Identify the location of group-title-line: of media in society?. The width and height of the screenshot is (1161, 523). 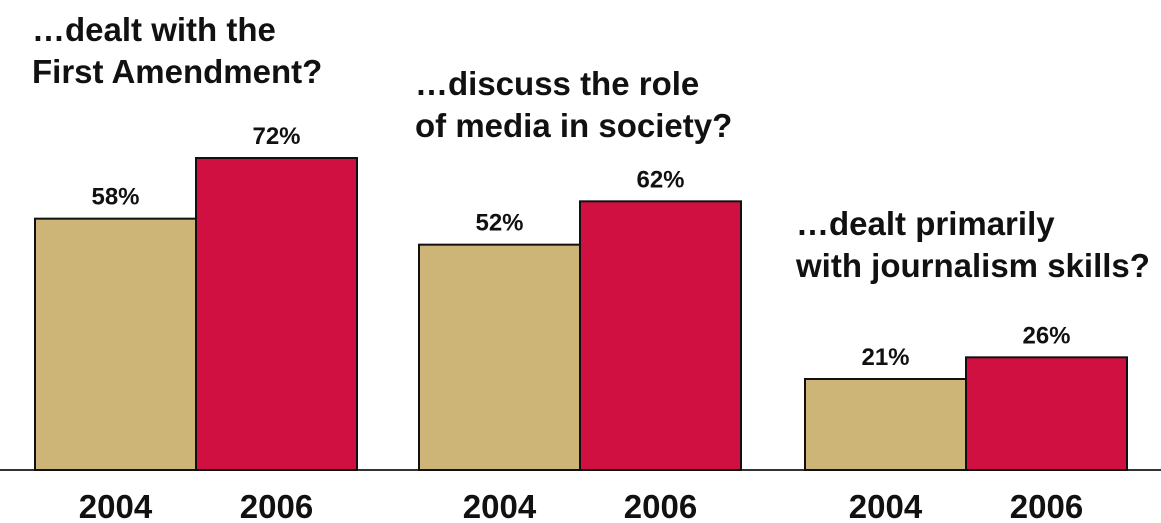
(573, 125).